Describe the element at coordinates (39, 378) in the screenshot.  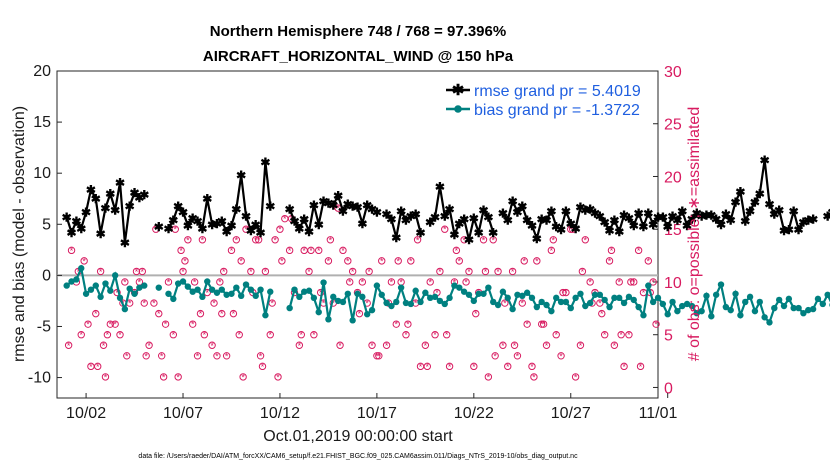
I see `y-left-tick-label: -10` at that location.